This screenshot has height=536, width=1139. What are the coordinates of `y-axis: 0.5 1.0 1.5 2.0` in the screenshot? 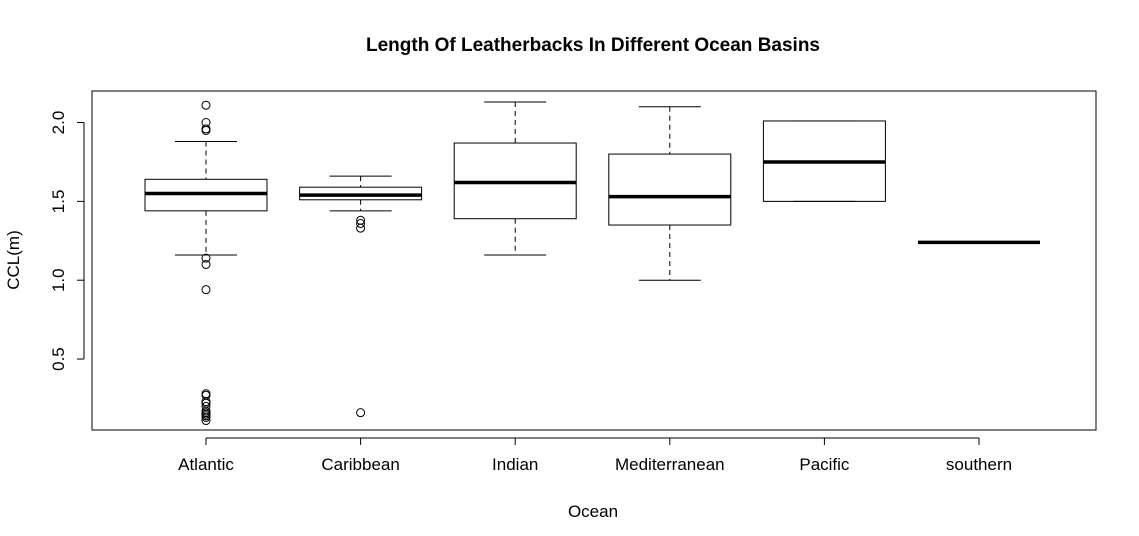 It's located at (67, 241).